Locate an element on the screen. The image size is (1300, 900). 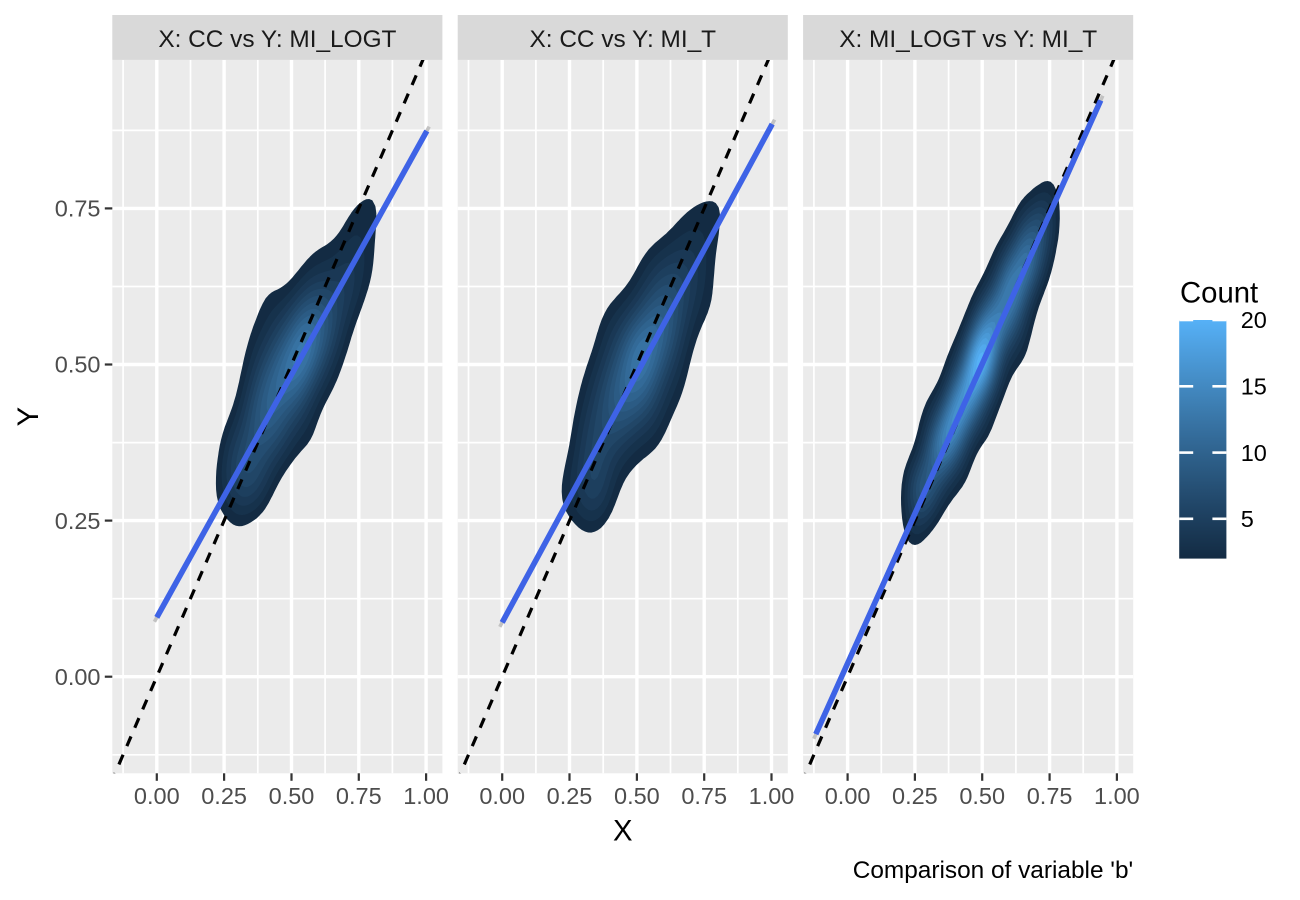
svg-text: Count is located at coordinates (1219, 293).